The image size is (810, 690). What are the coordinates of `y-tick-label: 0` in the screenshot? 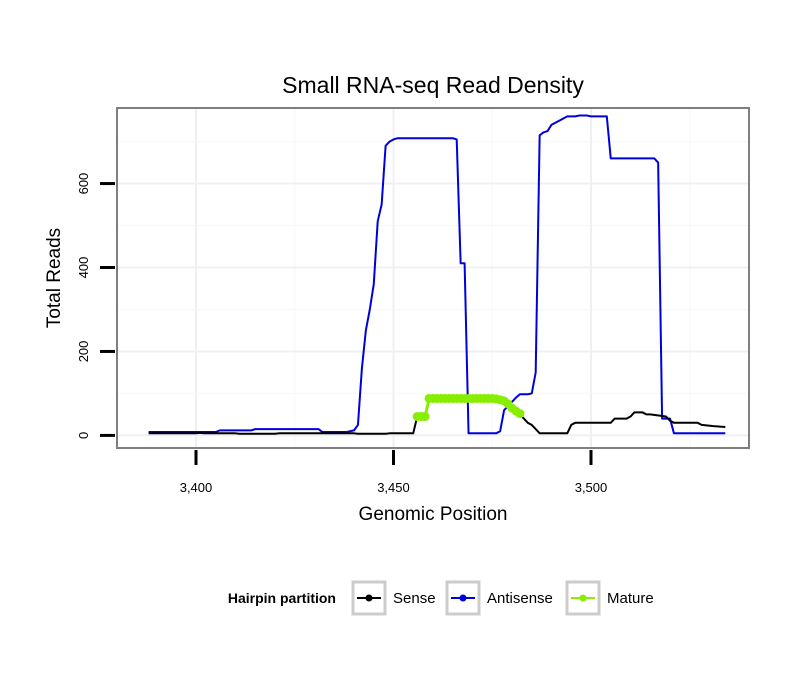 It's located at (83, 435).